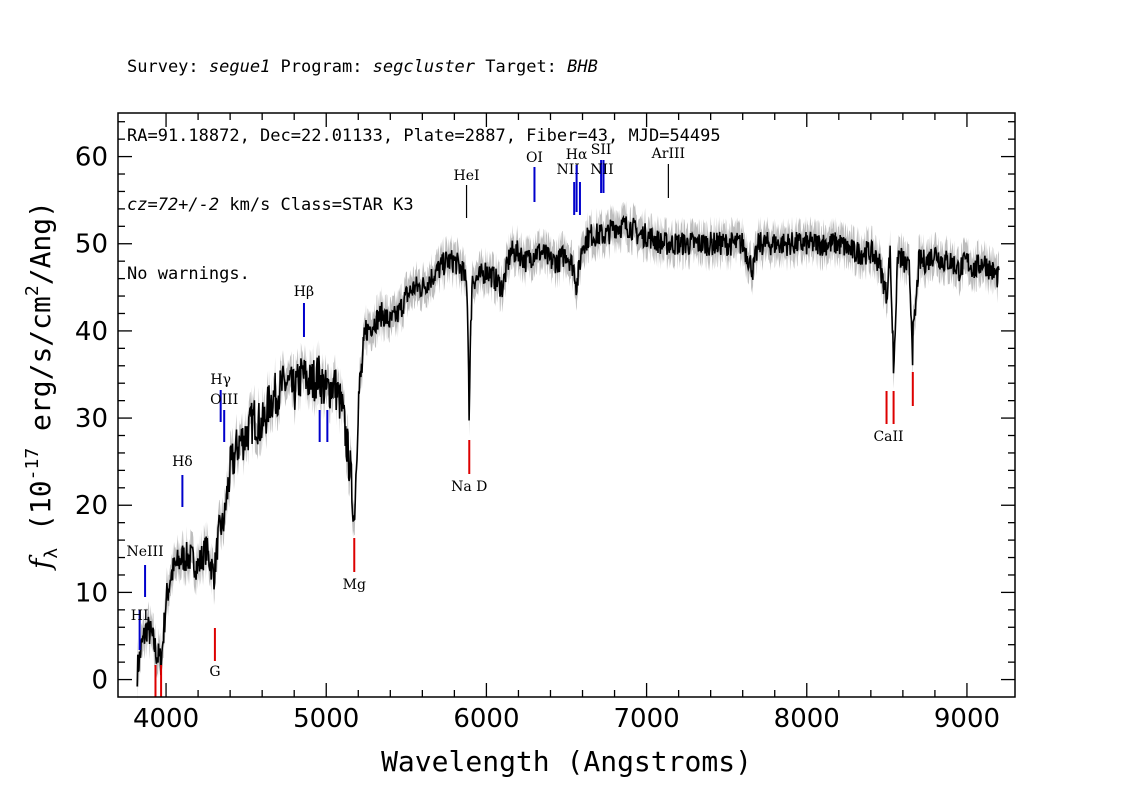 This screenshot has height=810, width=1134. Describe the element at coordinates (888, 437) in the screenshot. I see `absorption-line-label-3: CaII` at that location.